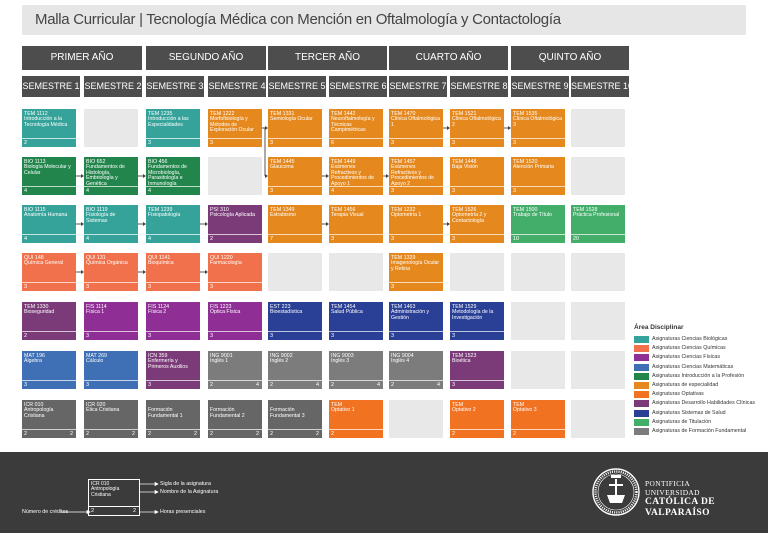 The width and height of the screenshot is (768, 533). I want to click on course-box: TEM 1329 Imagenología Ocular y Retina 3, so click(416, 272).